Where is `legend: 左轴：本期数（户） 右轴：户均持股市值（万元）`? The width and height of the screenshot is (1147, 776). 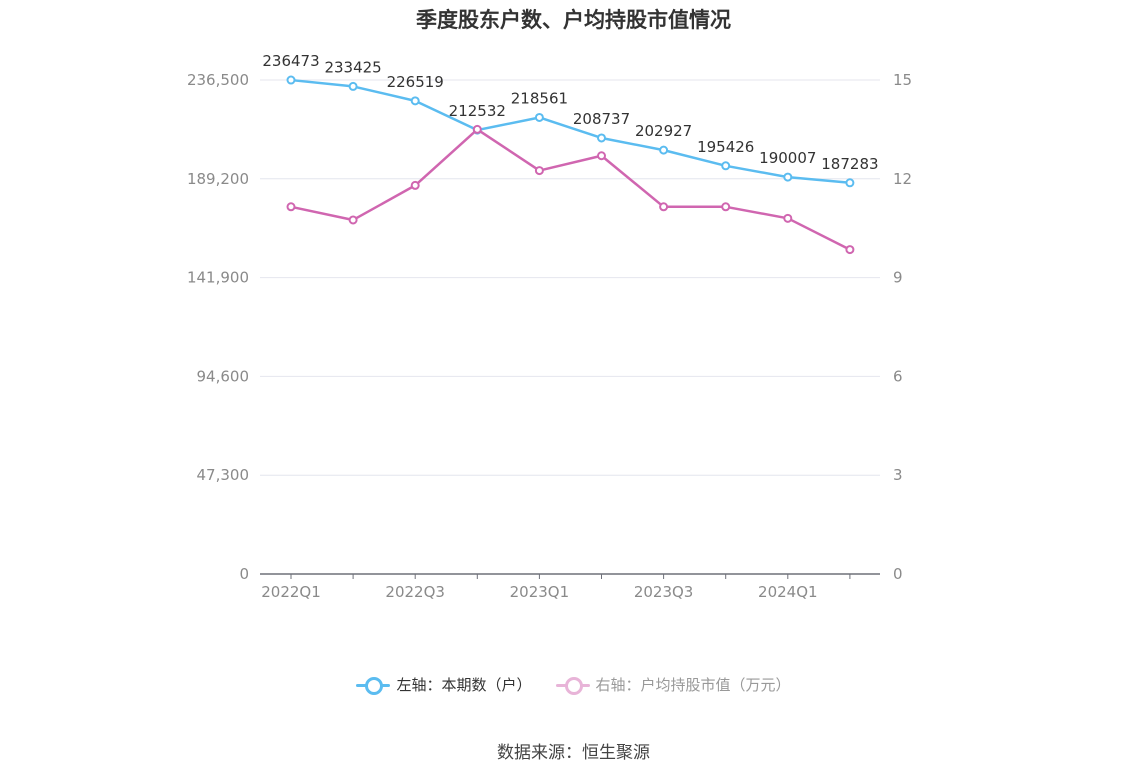 legend: 左轴：本期数（户） 右轴：户均持股市值（万元） is located at coordinates (573, 684).